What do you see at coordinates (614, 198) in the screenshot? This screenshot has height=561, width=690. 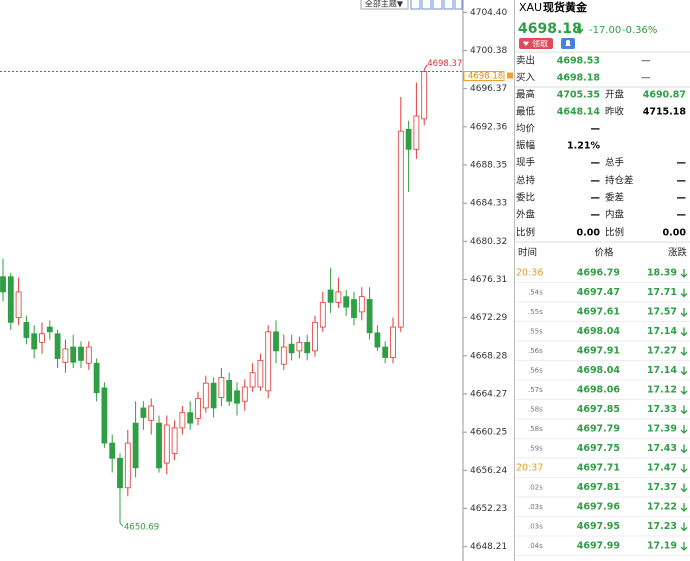 I see `quote-label: 委差` at bounding box center [614, 198].